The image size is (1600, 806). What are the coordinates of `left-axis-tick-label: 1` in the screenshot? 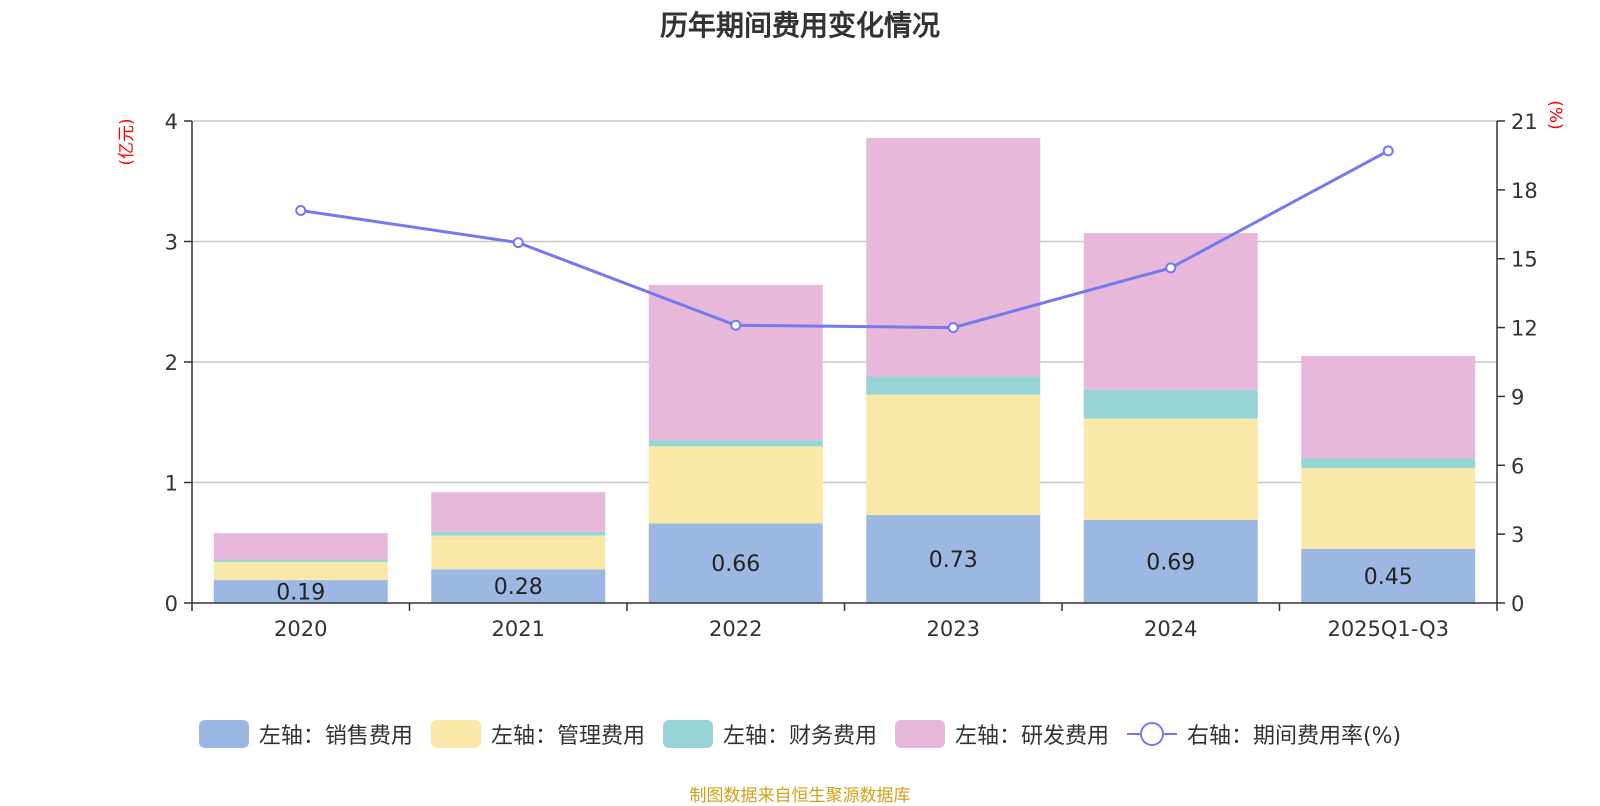 It's located at (171, 484).